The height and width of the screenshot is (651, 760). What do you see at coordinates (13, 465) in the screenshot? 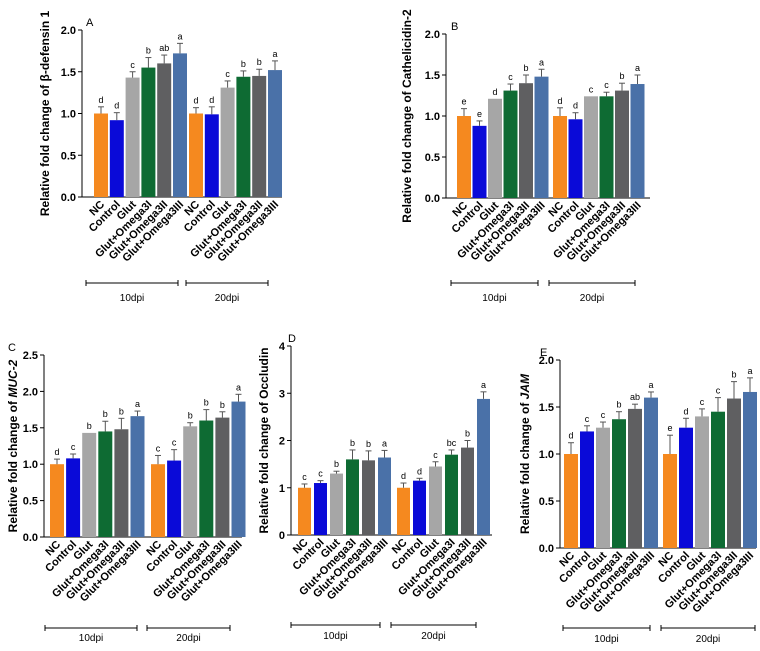
I see `y-axis-title-text: Relative fold change of` at bounding box center [13, 465].